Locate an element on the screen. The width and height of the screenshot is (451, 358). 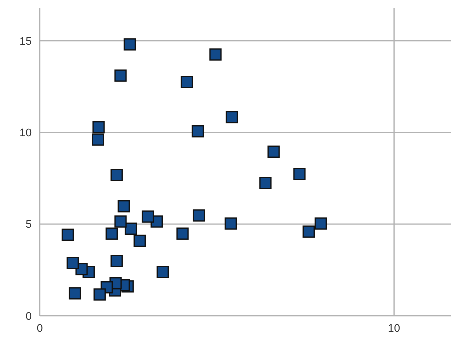
y-tick-label: 5 is located at coordinates (29, 225).